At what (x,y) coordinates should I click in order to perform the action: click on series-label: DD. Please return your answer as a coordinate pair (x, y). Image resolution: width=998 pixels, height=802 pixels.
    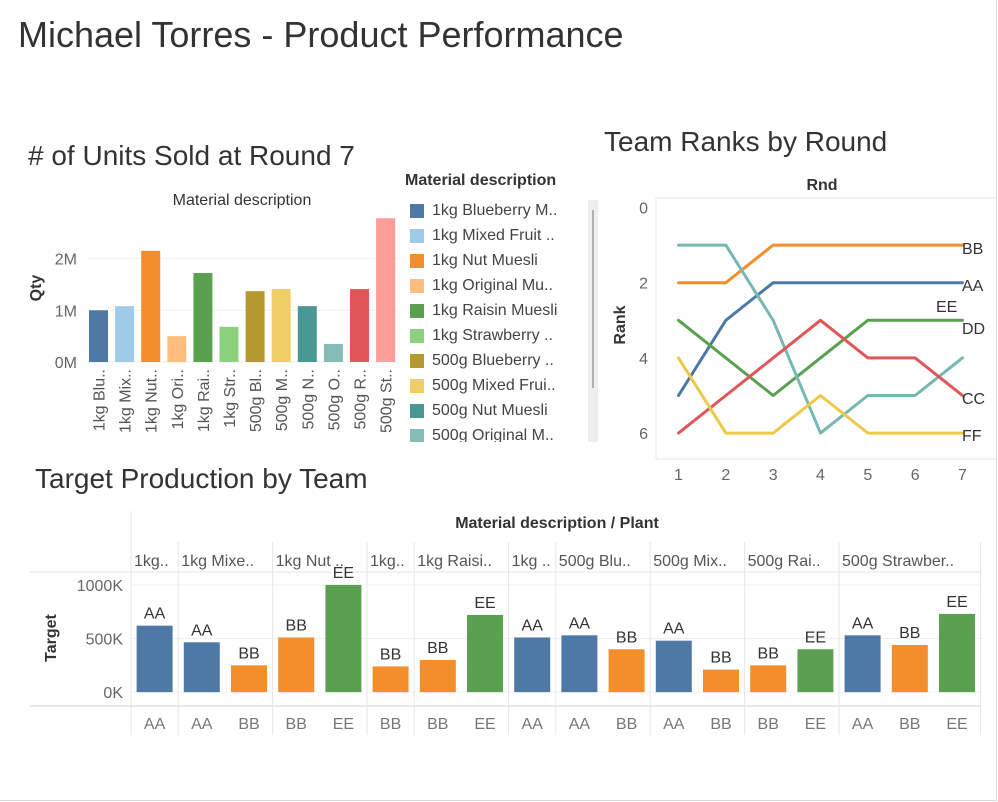
    Looking at the image, I should click on (973, 329).